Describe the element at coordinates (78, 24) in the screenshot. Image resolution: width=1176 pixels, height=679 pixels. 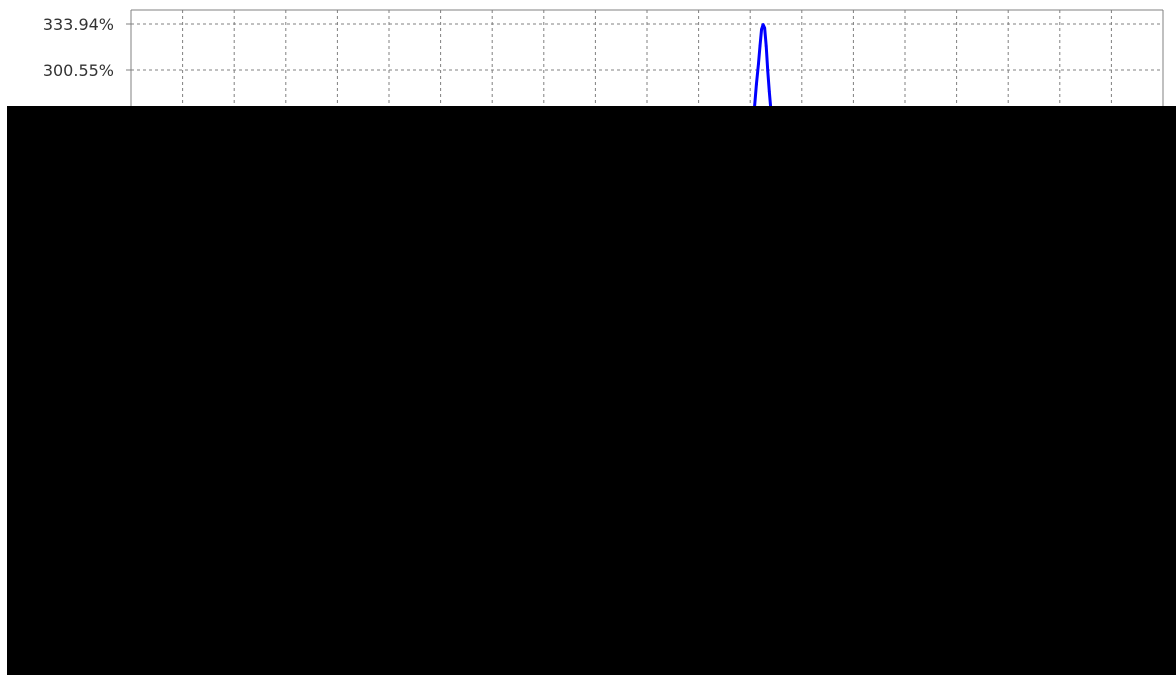
I see `y-tick-label-0: 333.94%` at that location.